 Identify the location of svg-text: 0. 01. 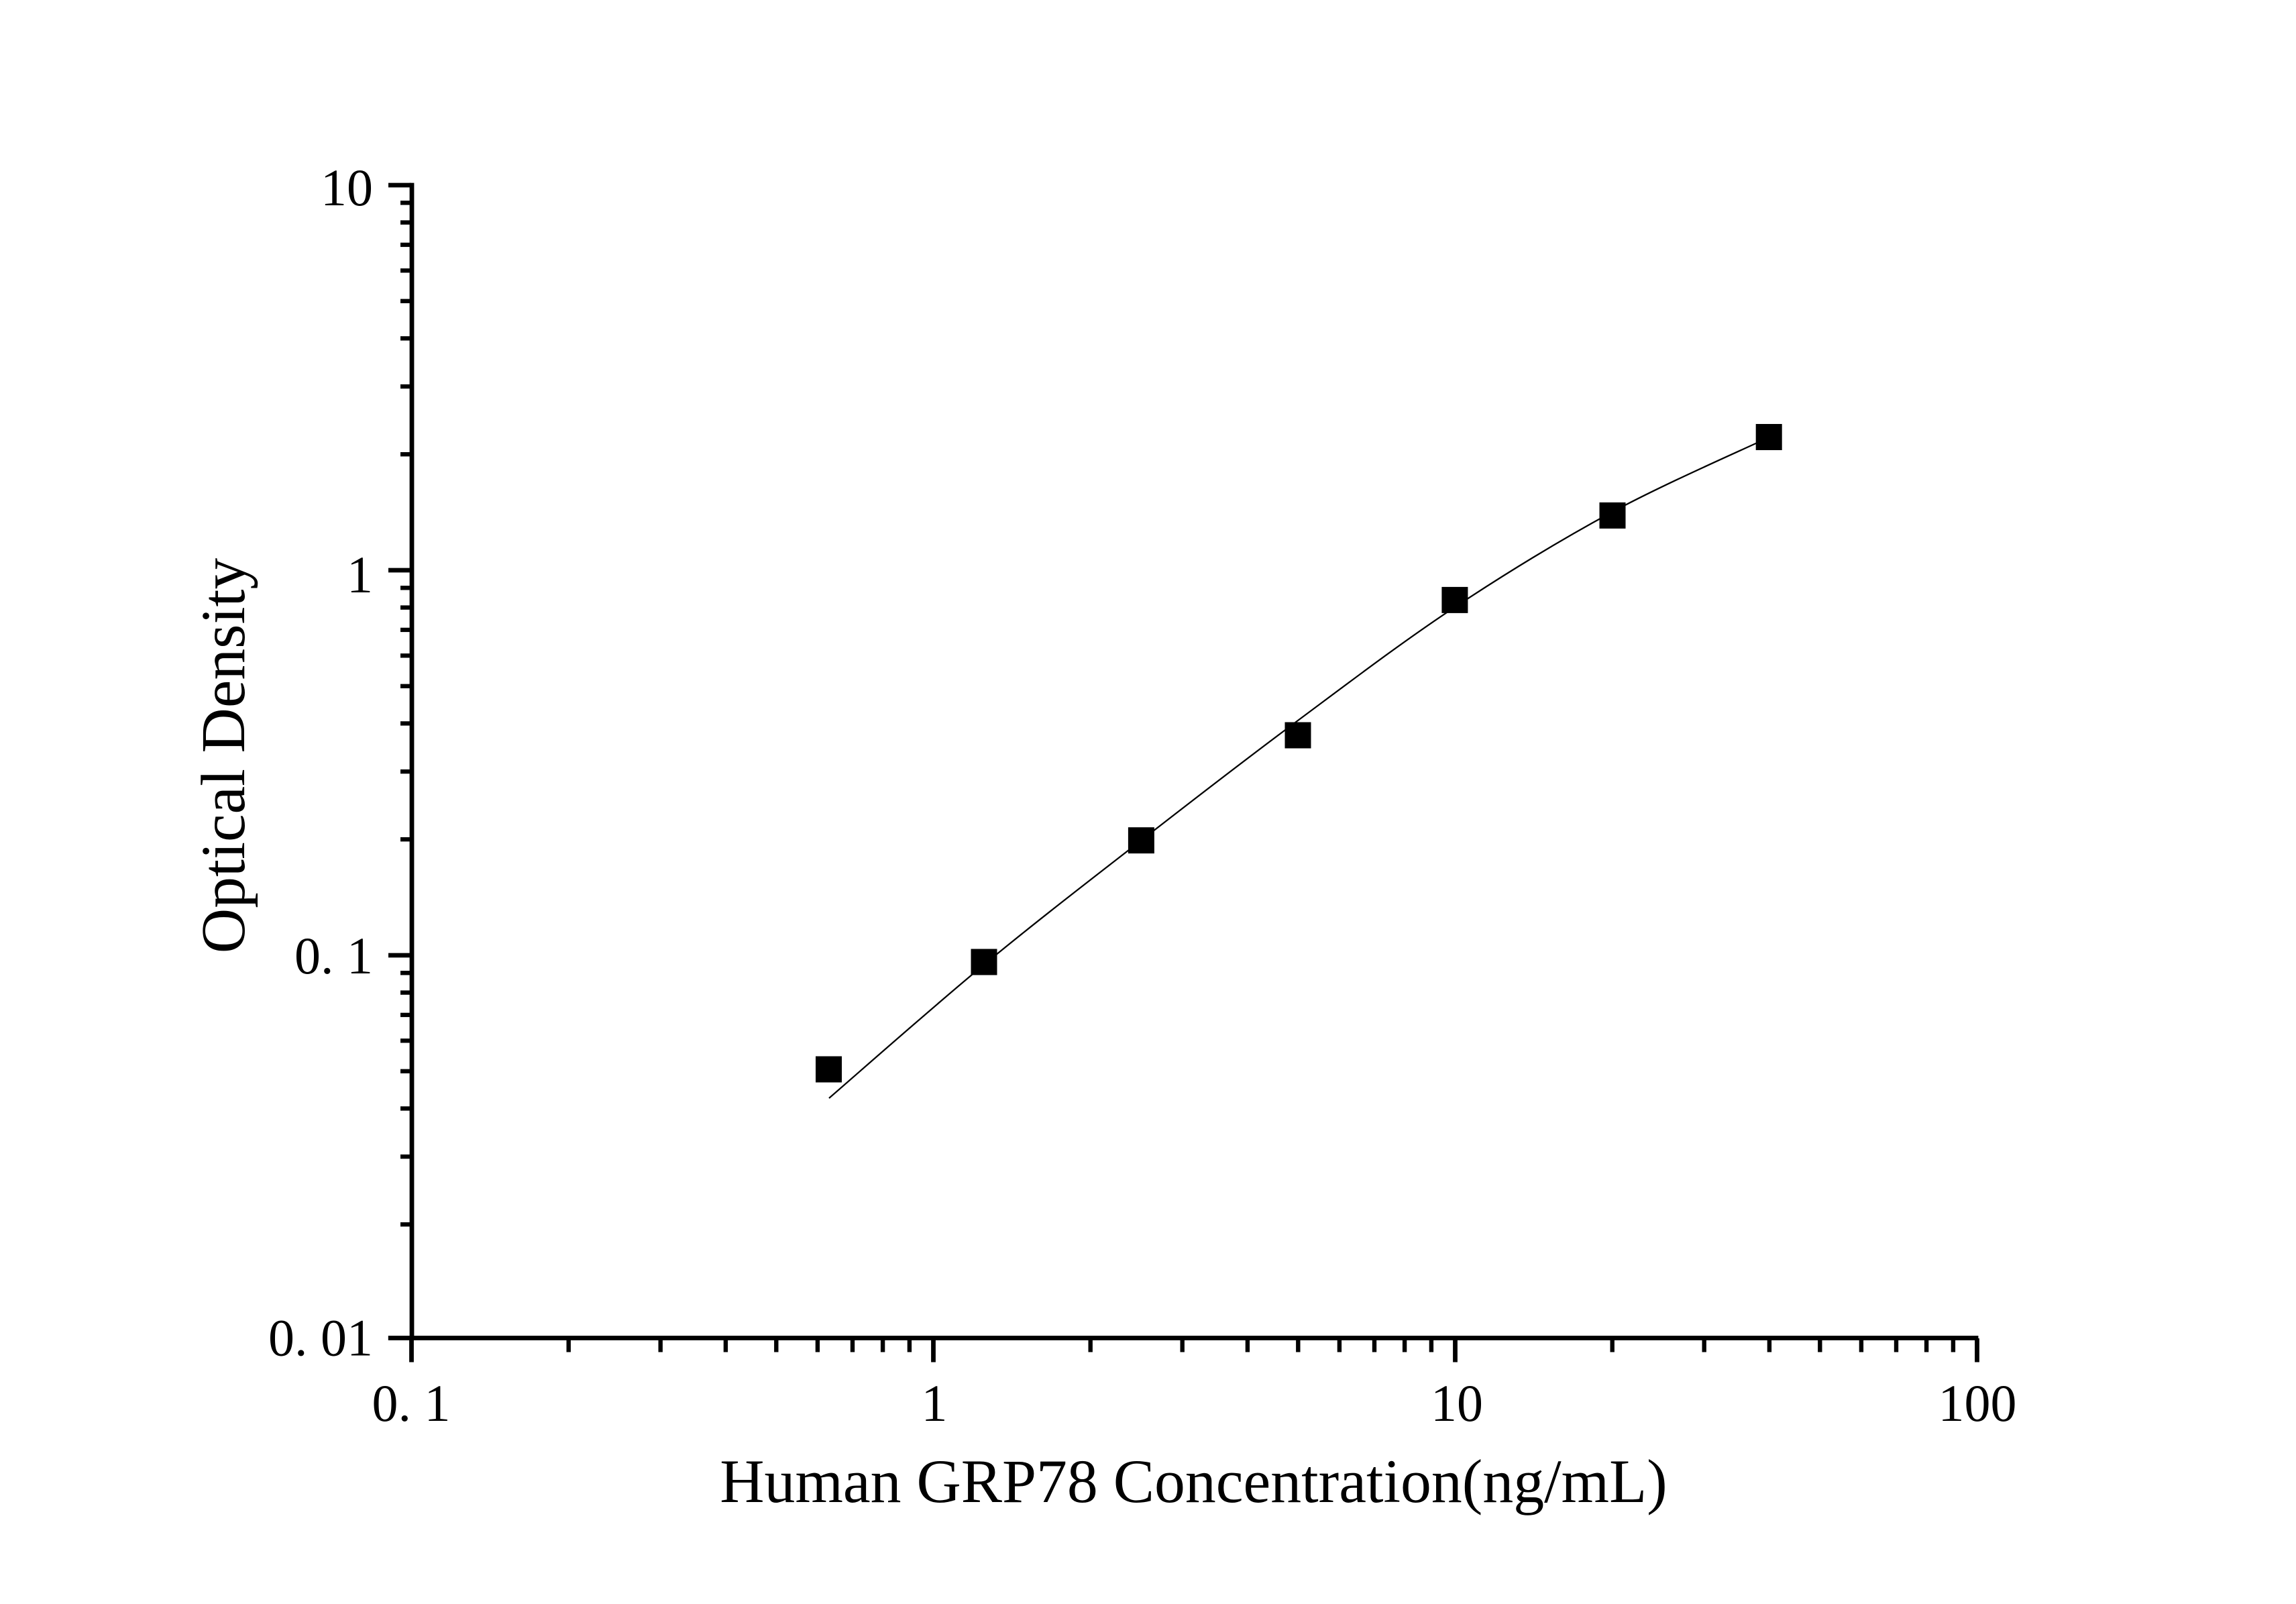
(320, 1338).